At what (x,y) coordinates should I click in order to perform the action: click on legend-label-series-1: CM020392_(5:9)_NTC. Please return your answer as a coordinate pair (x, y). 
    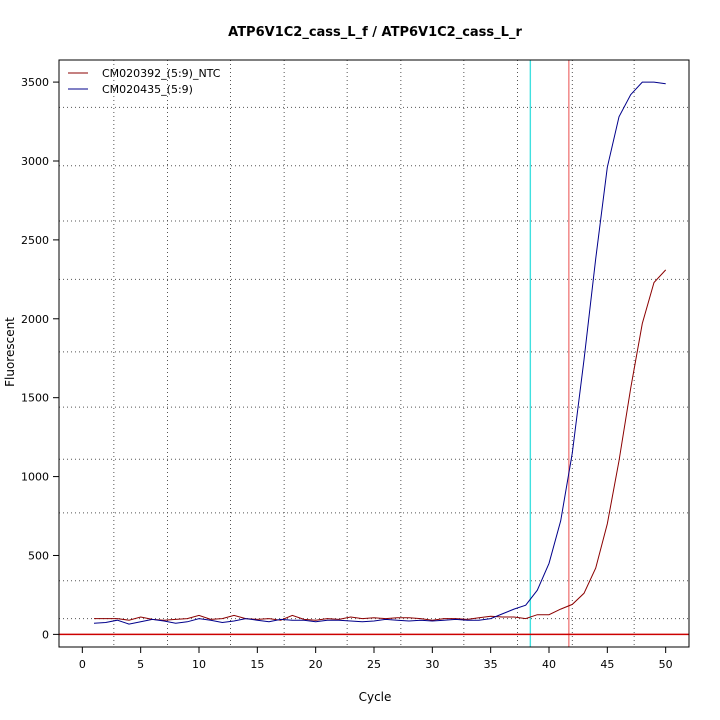
    Looking at the image, I should click on (161, 73).